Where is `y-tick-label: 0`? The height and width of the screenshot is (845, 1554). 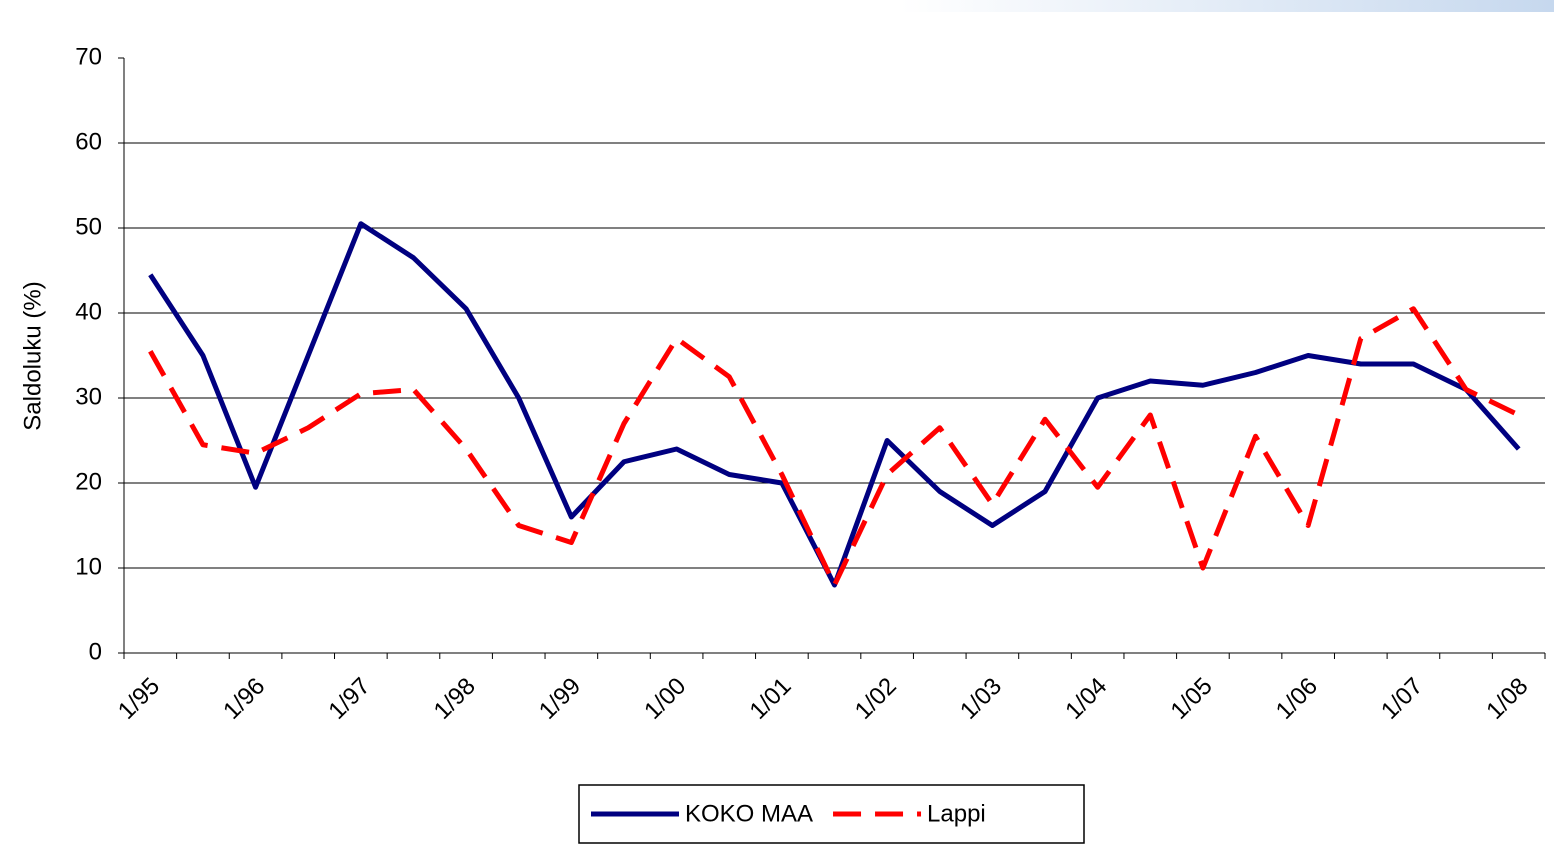 y-tick-label: 0 is located at coordinates (95, 651).